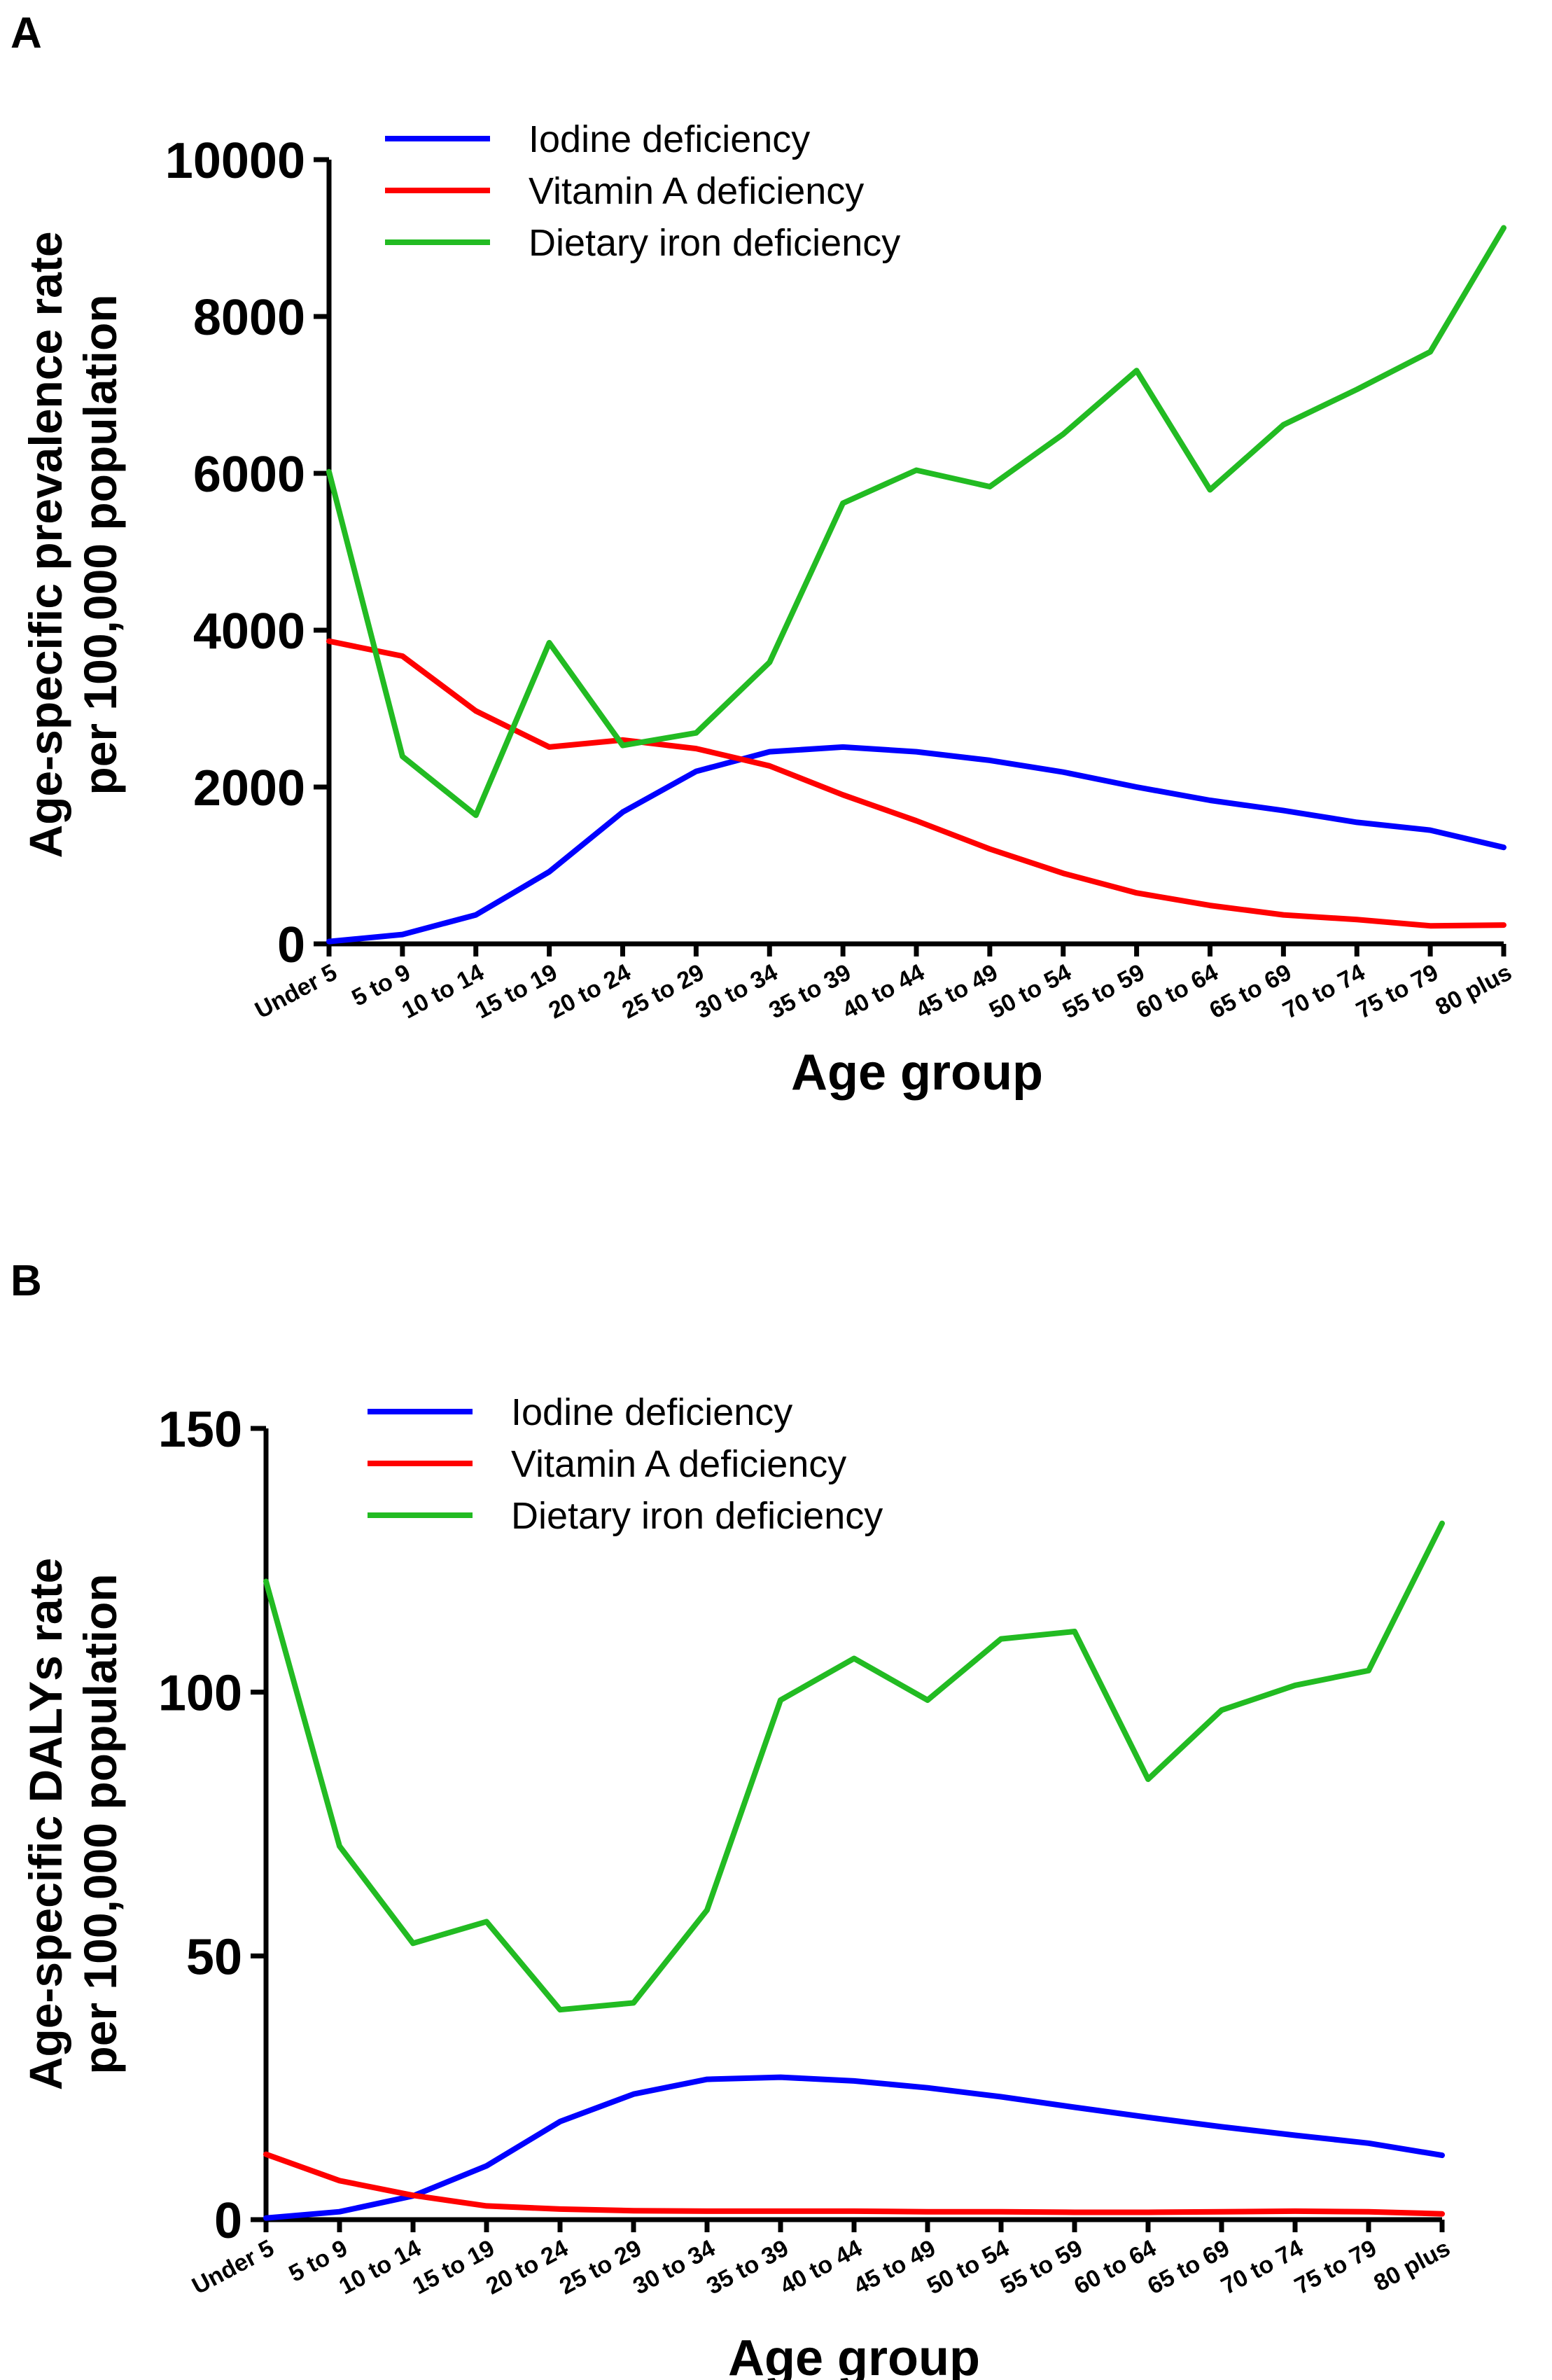  What do you see at coordinates (1103, 991) in the screenshot?
I see `panel-a-x-tick-label: 55 to 59` at bounding box center [1103, 991].